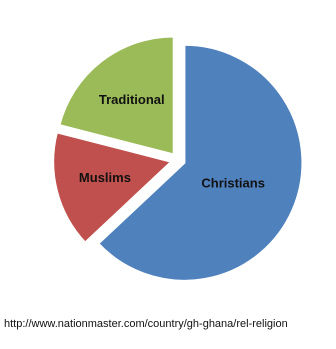 The width and height of the screenshot is (336, 349). I want to click on pie-slice-traditional, so click(116, 95).